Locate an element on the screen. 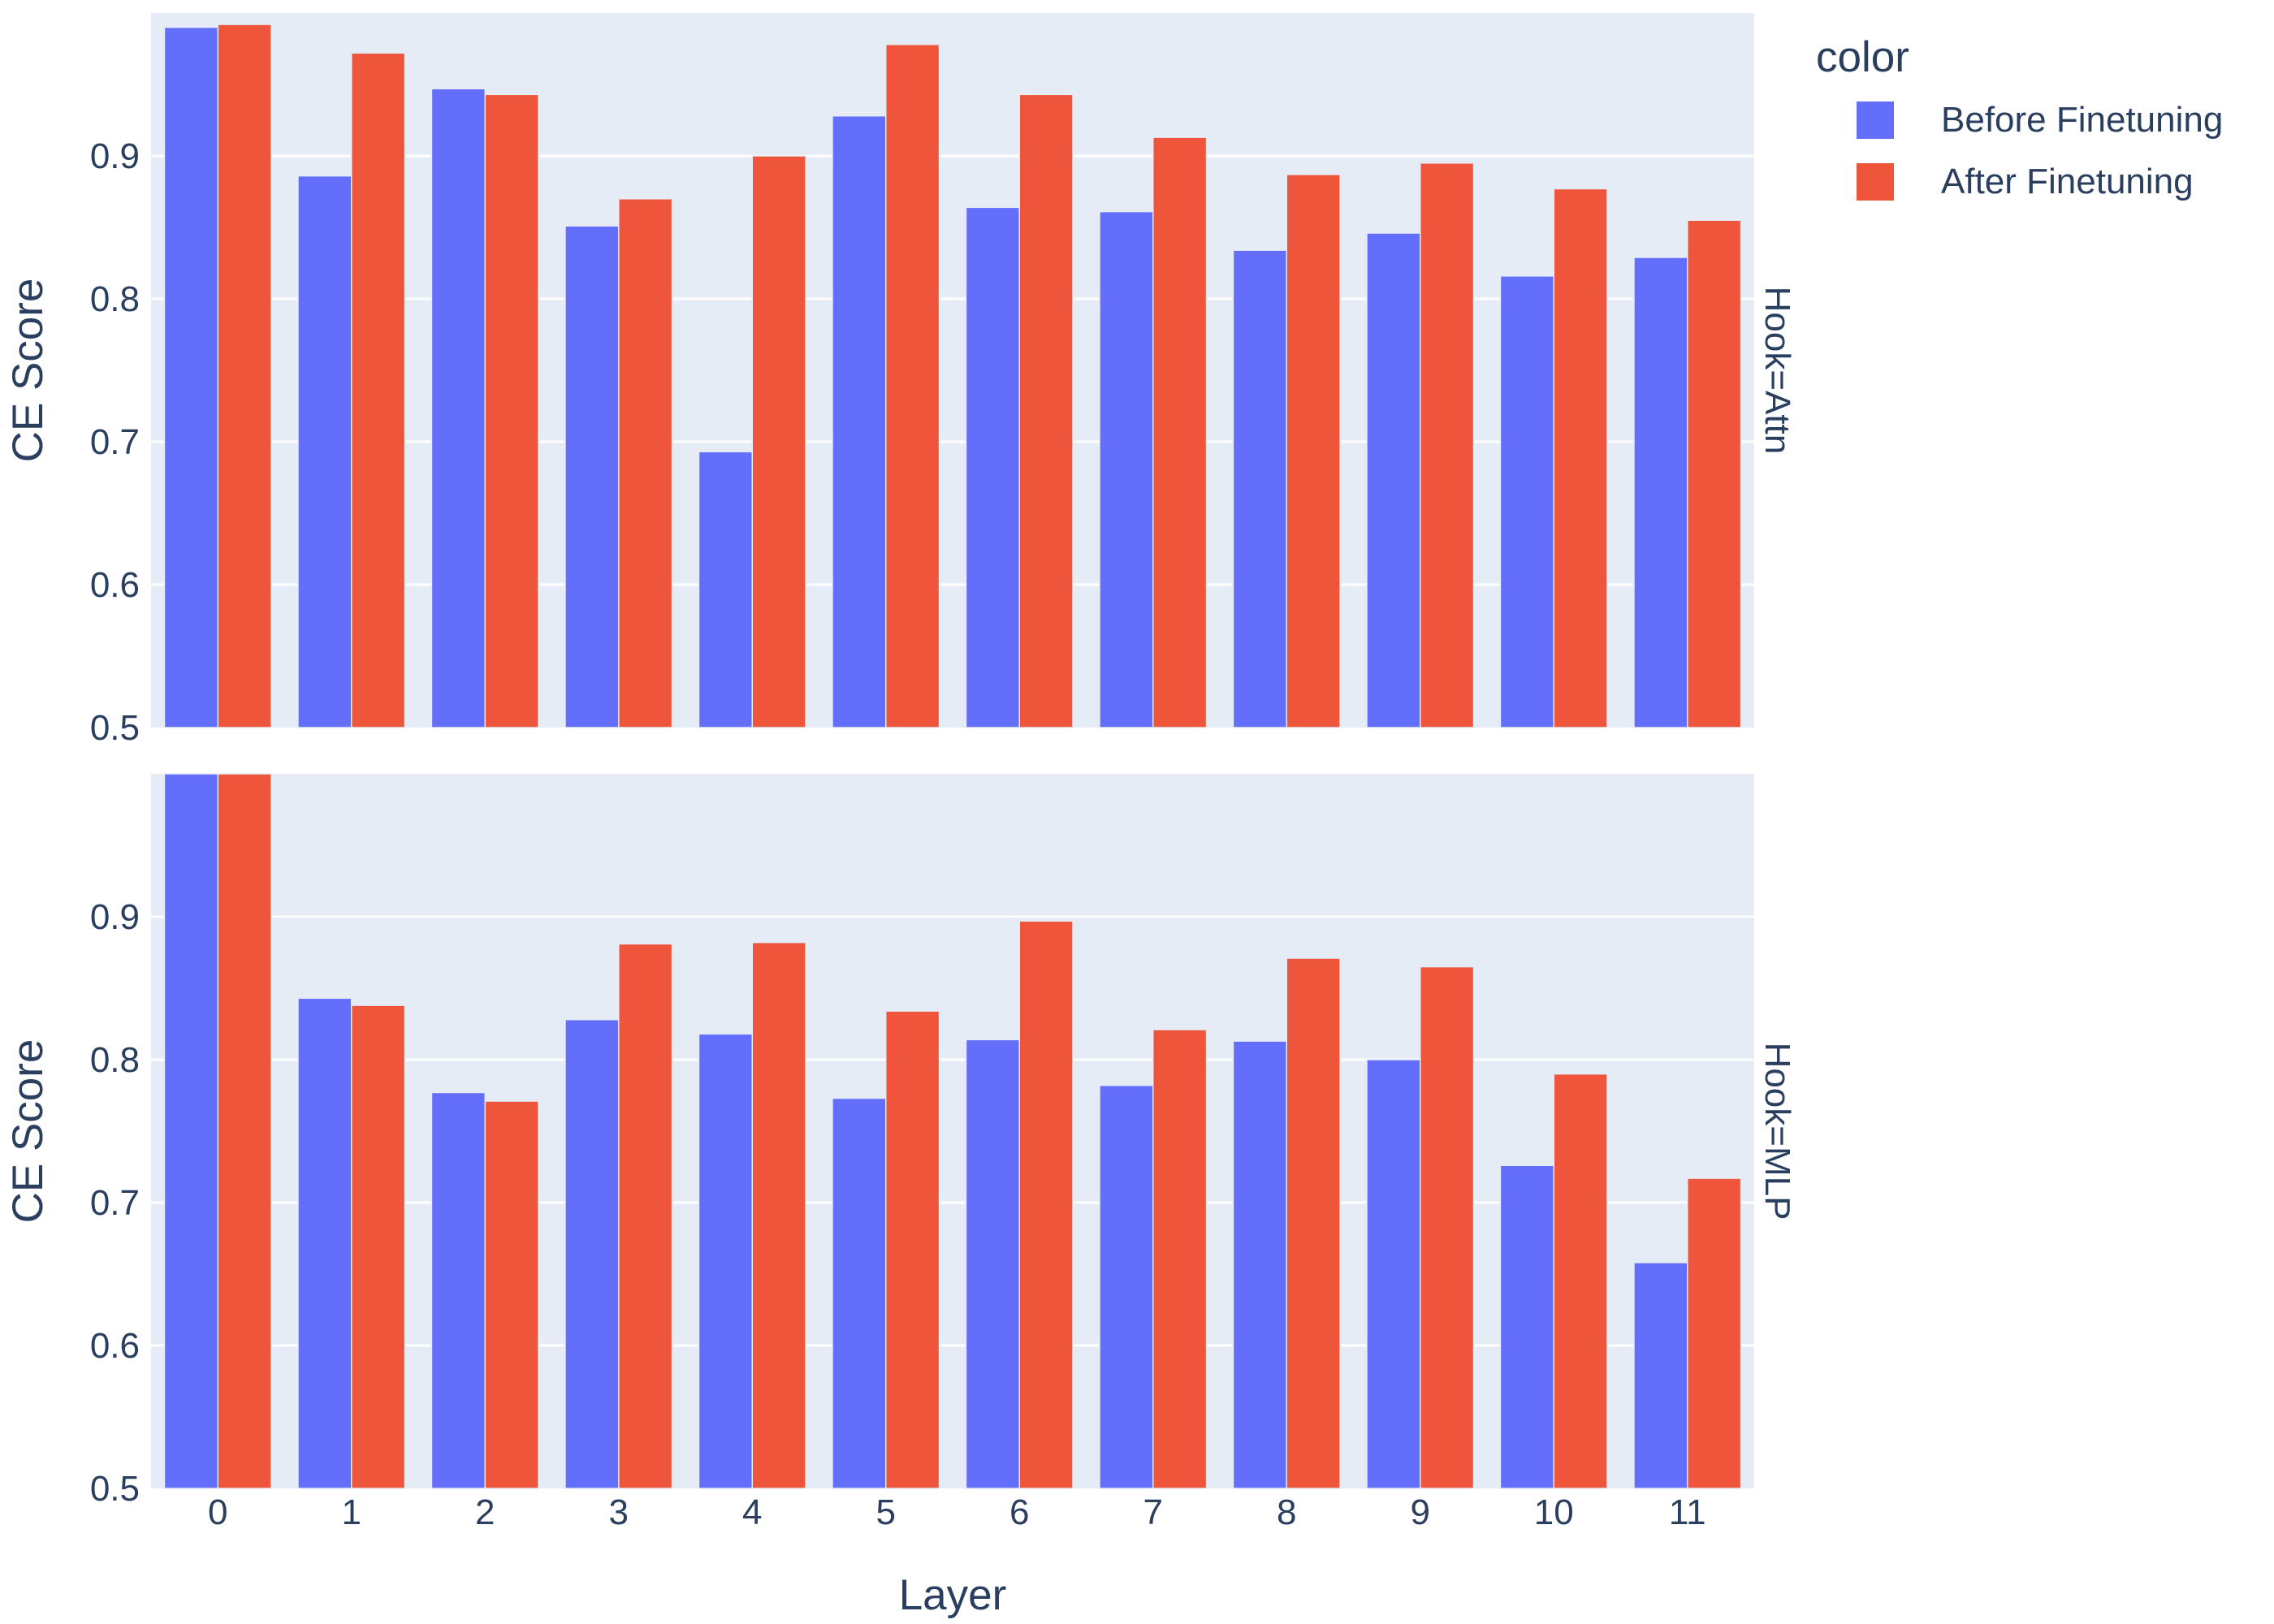  legend-label: After Finetuning is located at coordinates (2067, 181).